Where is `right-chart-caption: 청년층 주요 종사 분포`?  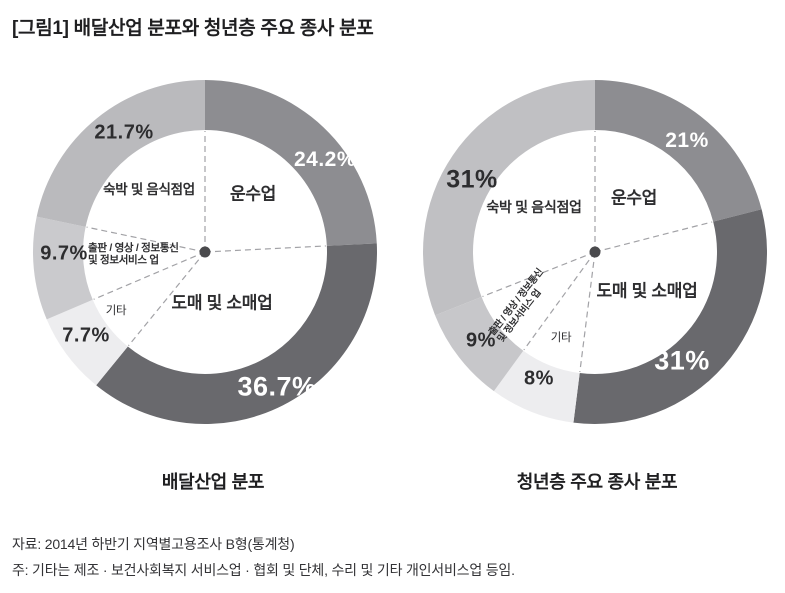
right-chart-caption: 청년층 주요 종사 분포 is located at coordinates (597, 482).